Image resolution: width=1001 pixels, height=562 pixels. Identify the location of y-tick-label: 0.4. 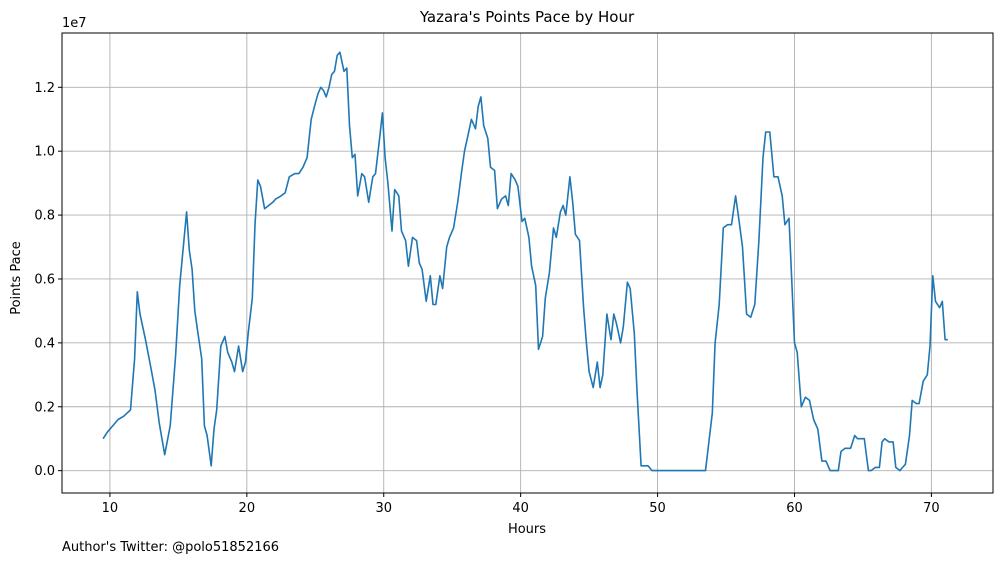
(44, 343).